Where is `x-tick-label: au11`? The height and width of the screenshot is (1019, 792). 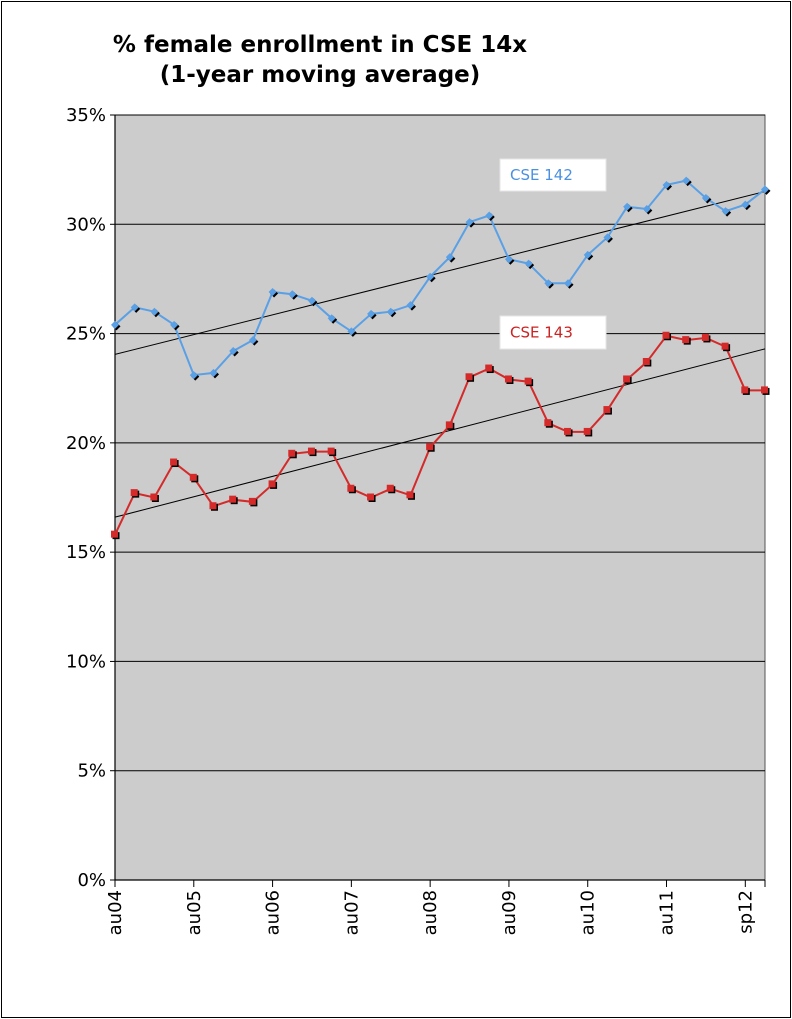
x-tick-label: au11 is located at coordinates (667, 912).